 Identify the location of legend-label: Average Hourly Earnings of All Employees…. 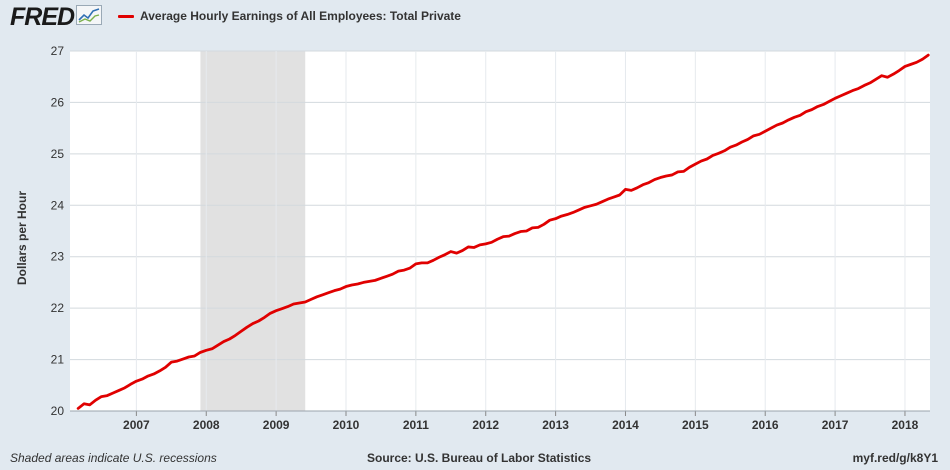
(300, 16).